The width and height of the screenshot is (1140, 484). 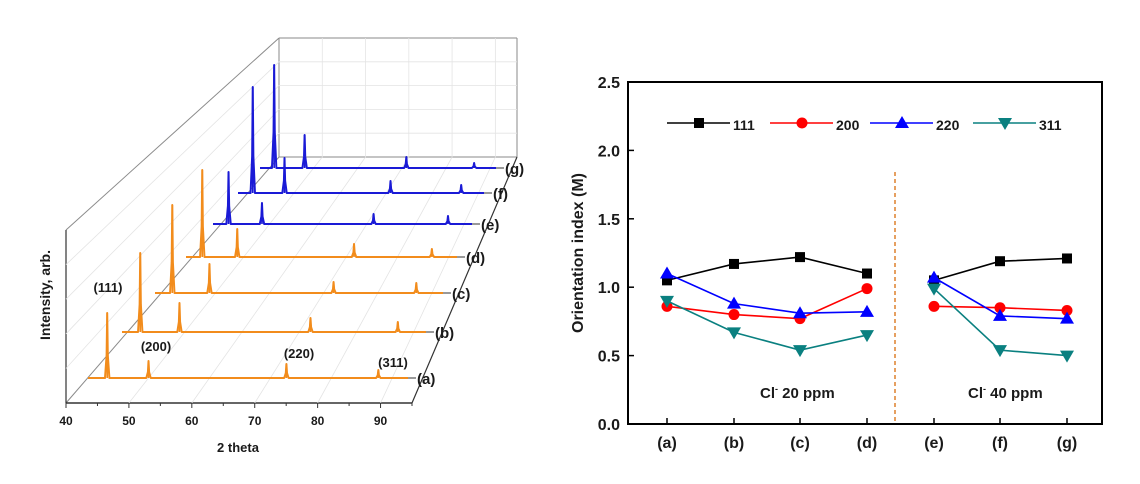 I want to click on peak-label: (220), so click(x=299, y=353).